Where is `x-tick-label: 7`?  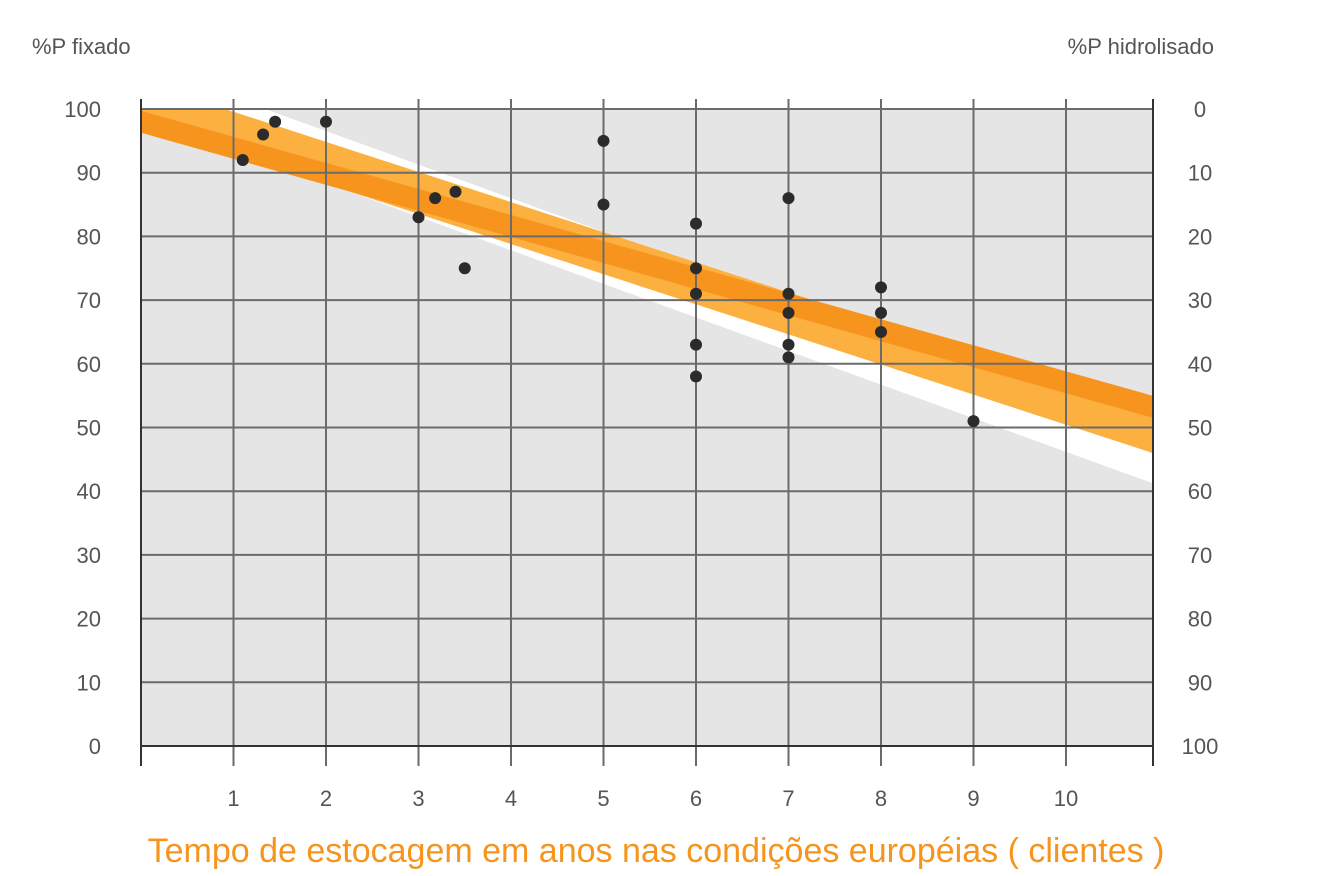
x-tick-label: 7 is located at coordinates (788, 798).